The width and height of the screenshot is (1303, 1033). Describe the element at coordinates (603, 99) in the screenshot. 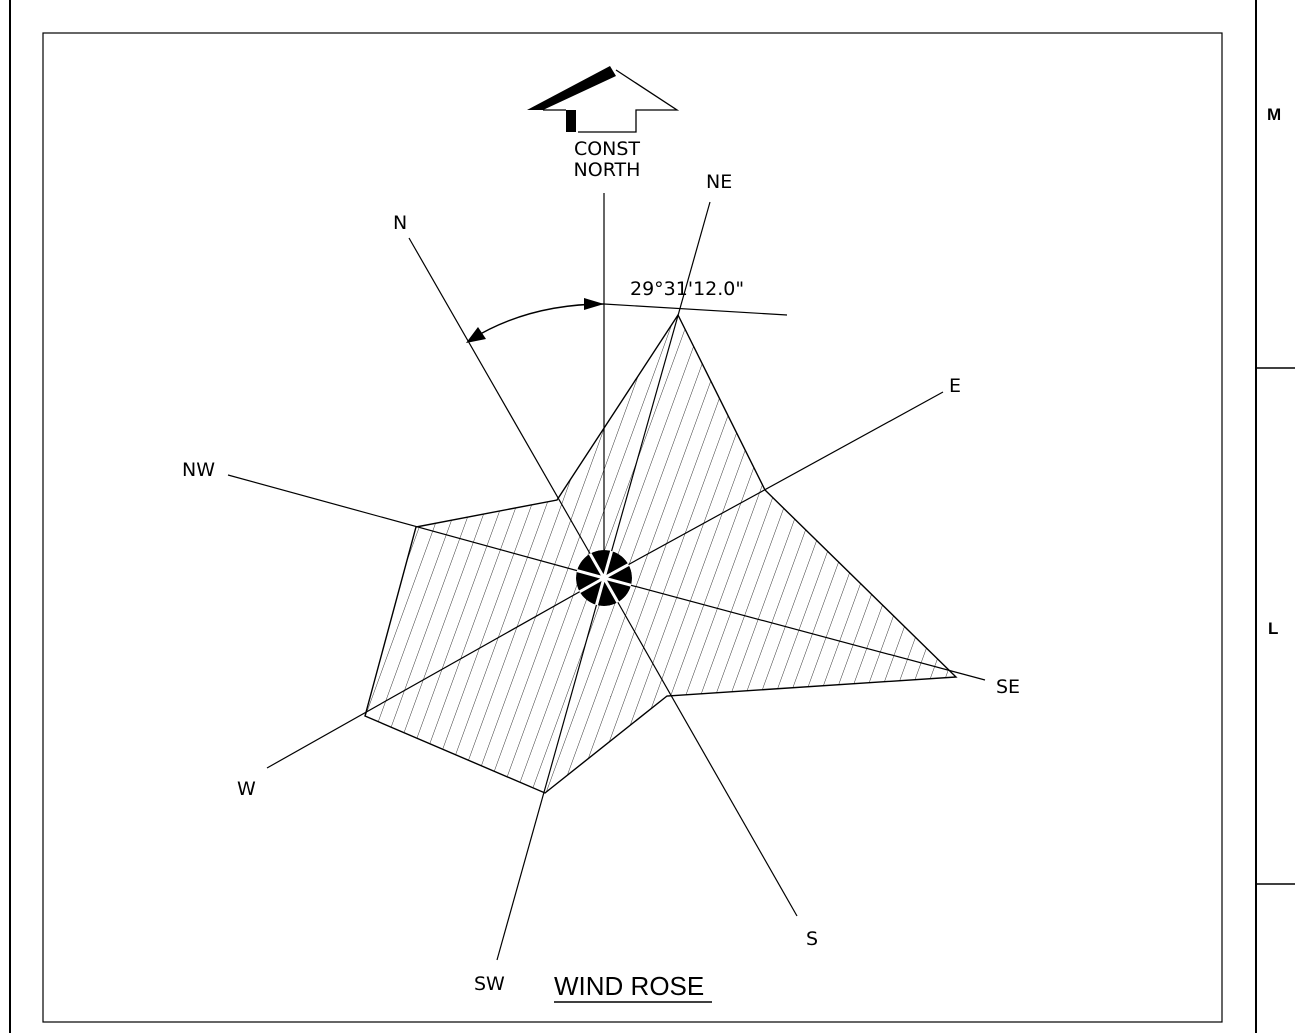

I see `const-north-house-icon` at that location.